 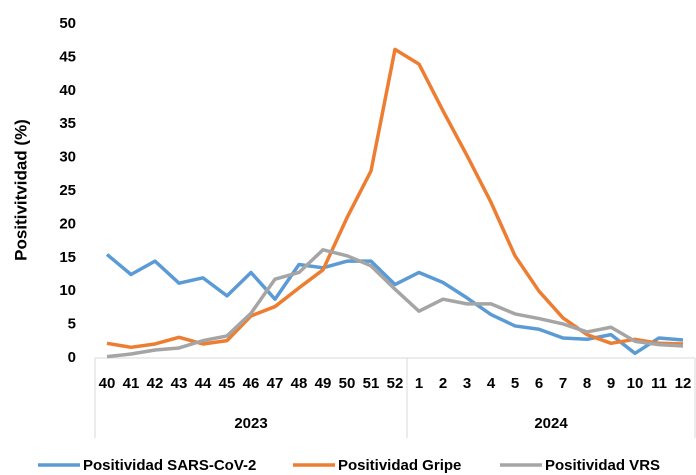 What do you see at coordinates (131, 383) in the screenshot?
I see `x-tick-label: 41` at bounding box center [131, 383].